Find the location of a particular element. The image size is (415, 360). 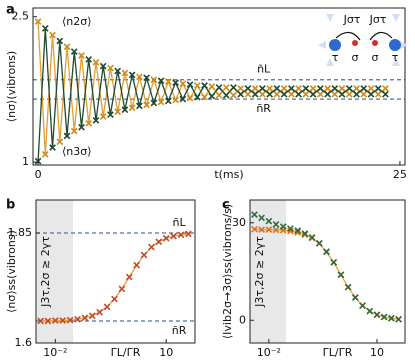

reference-label: n̄R is located at coordinates (263, 108).